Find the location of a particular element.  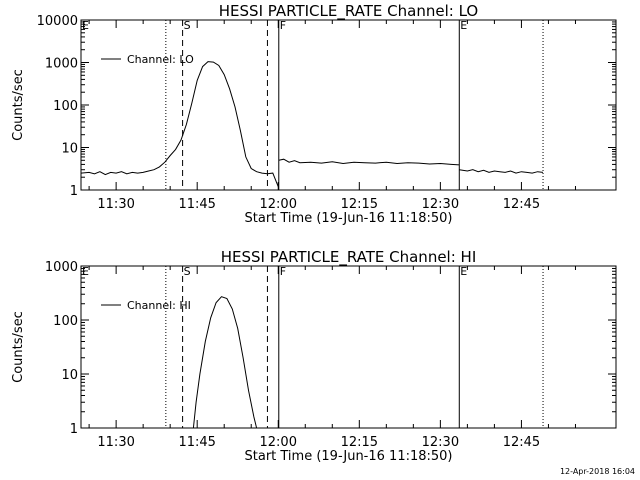

chart-title: HESSI PARTICLE_RATE Channel: LO is located at coordinates (348, 11).